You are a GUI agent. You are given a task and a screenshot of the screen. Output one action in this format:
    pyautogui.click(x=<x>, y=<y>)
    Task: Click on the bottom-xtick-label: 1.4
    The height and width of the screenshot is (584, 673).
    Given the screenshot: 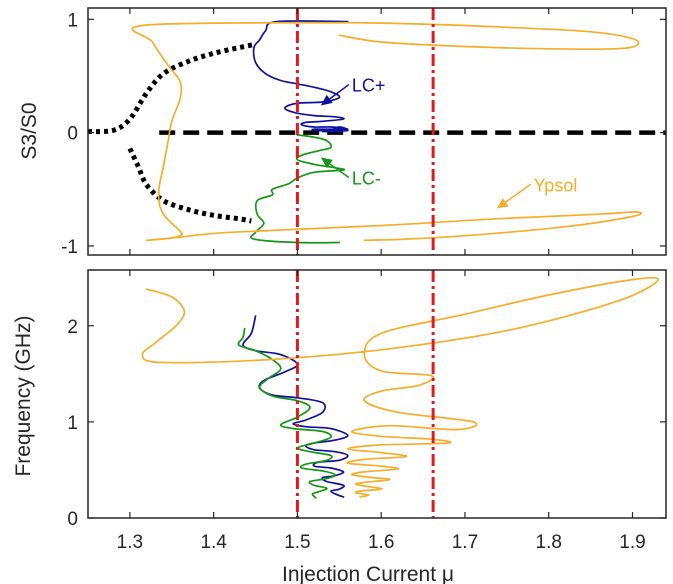 What is the action you would take?
    pyautogui.click(x=213, y=542)
    